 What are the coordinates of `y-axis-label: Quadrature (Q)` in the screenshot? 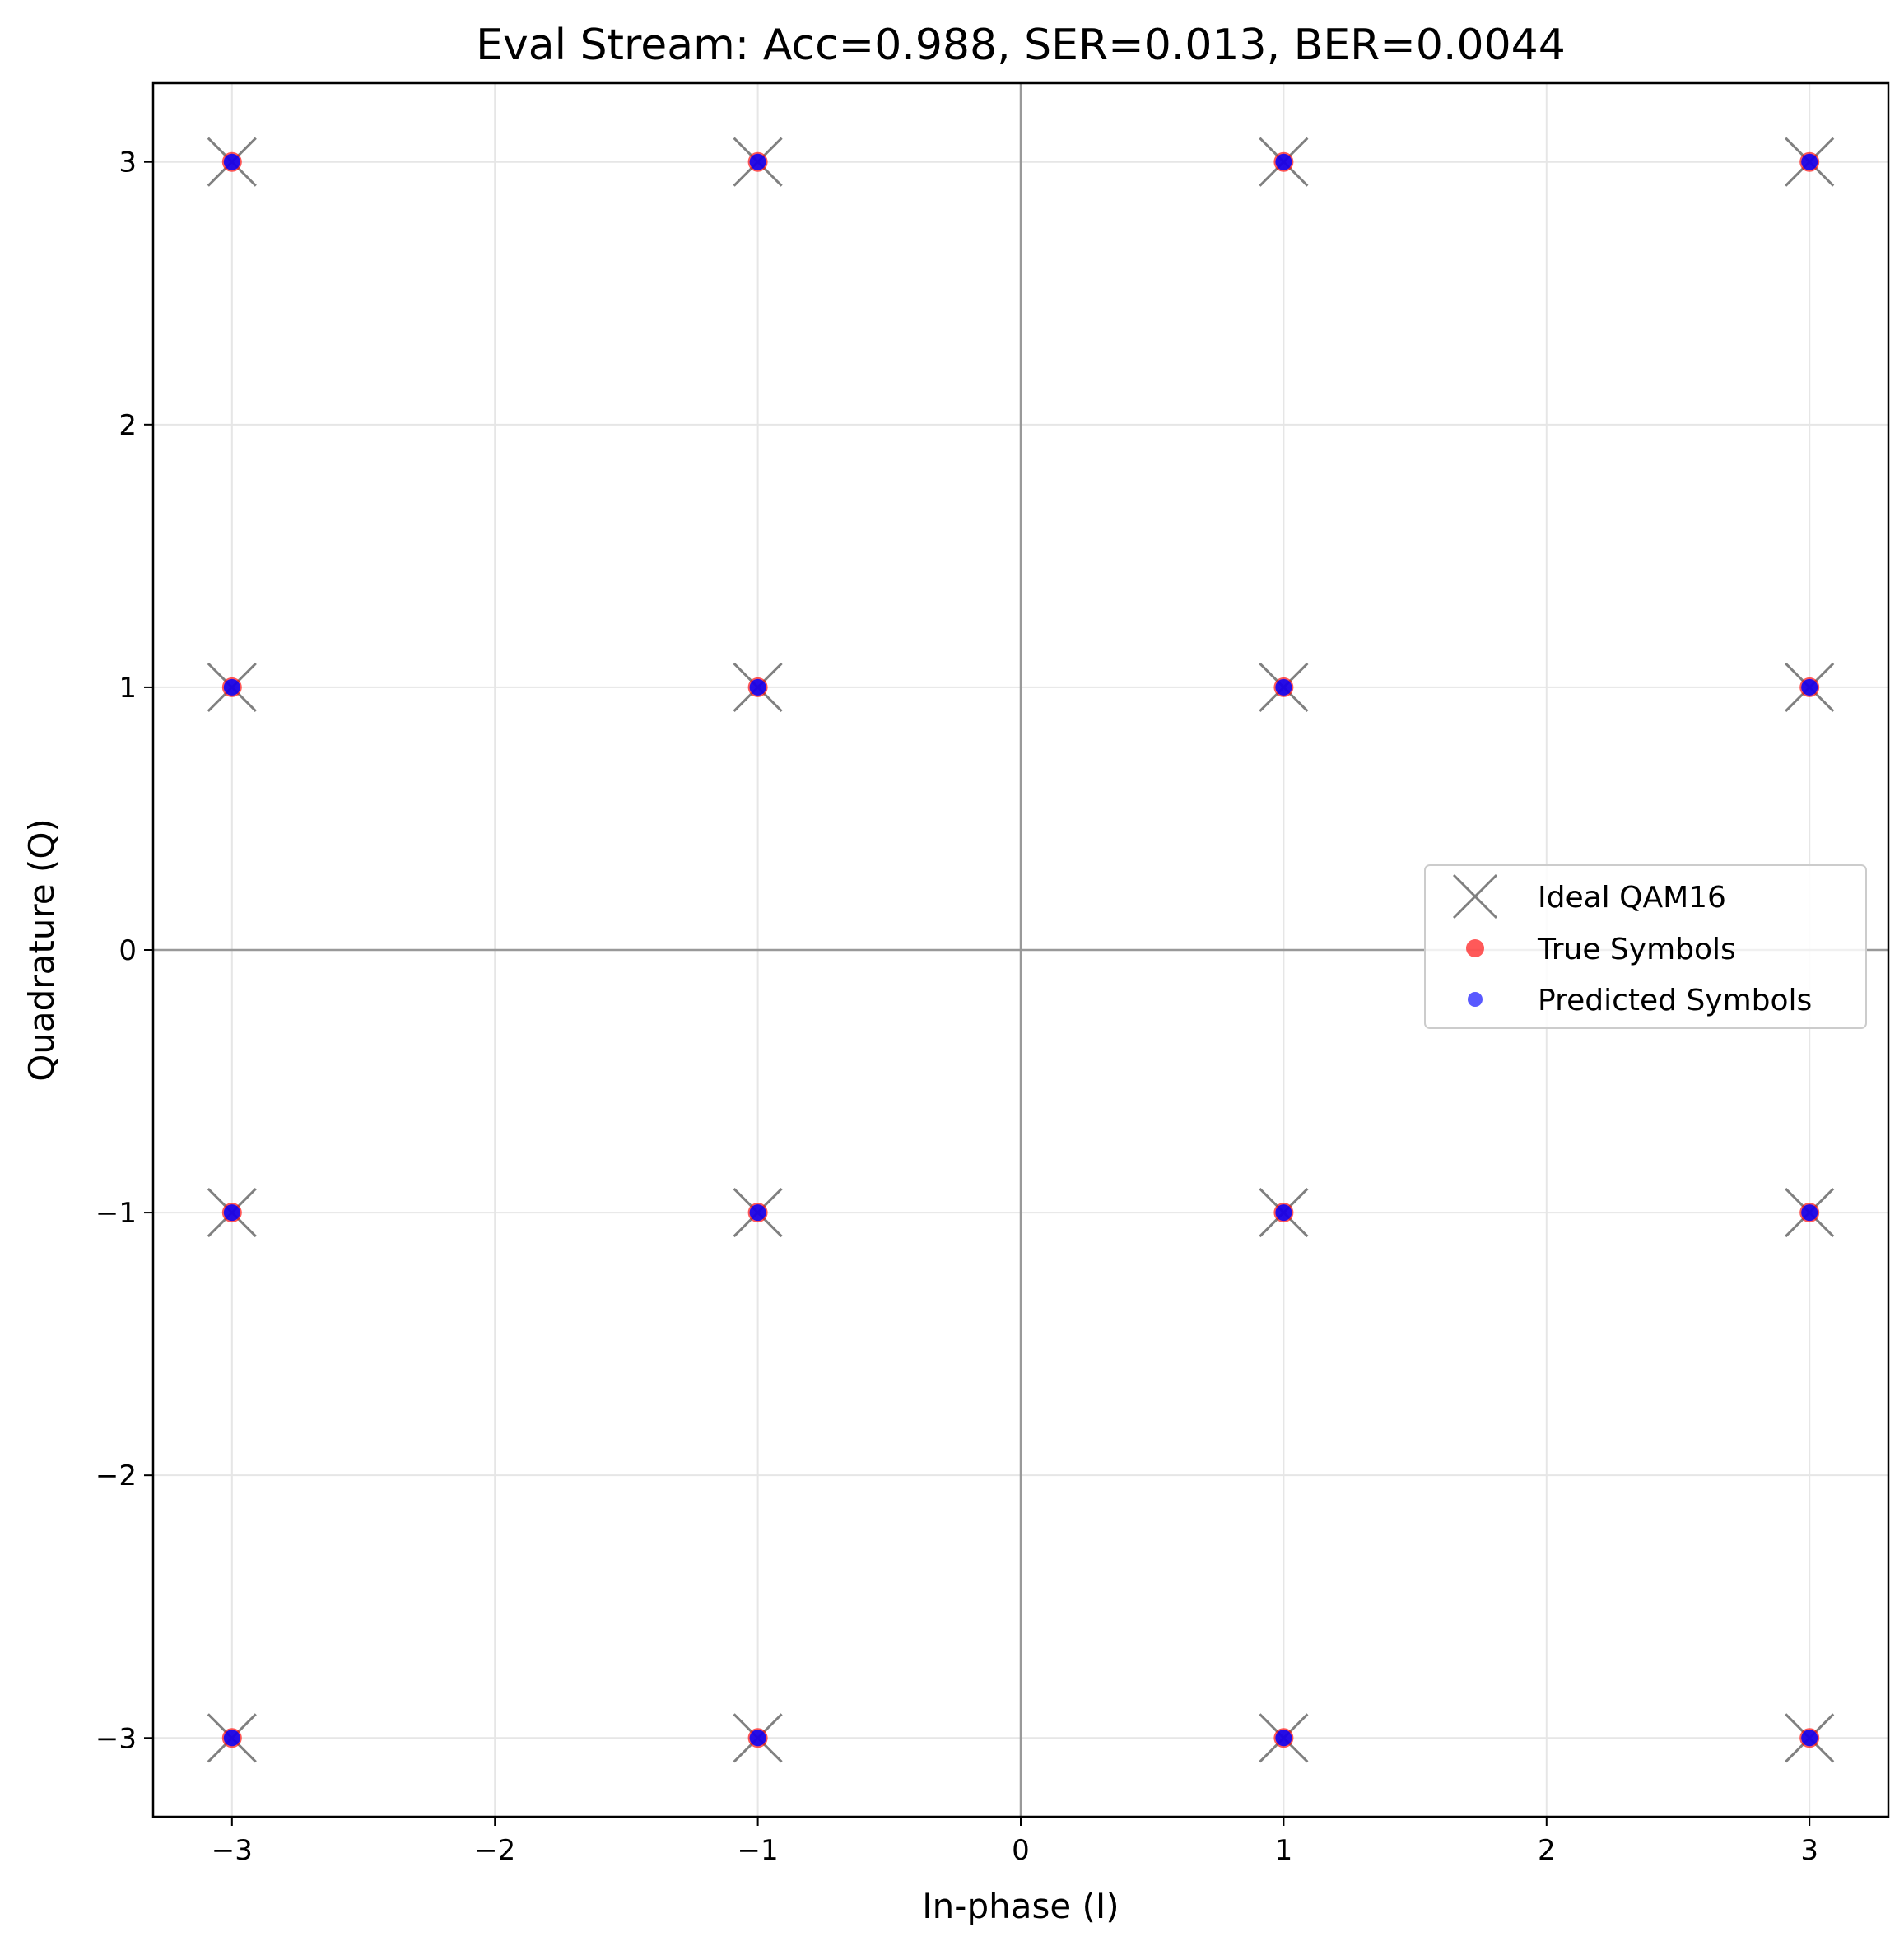 It's located at (41, 950).